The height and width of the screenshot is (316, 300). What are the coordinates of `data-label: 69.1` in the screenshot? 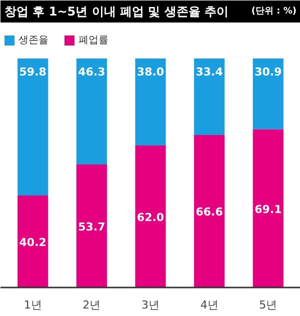 It's located at (268, 209).